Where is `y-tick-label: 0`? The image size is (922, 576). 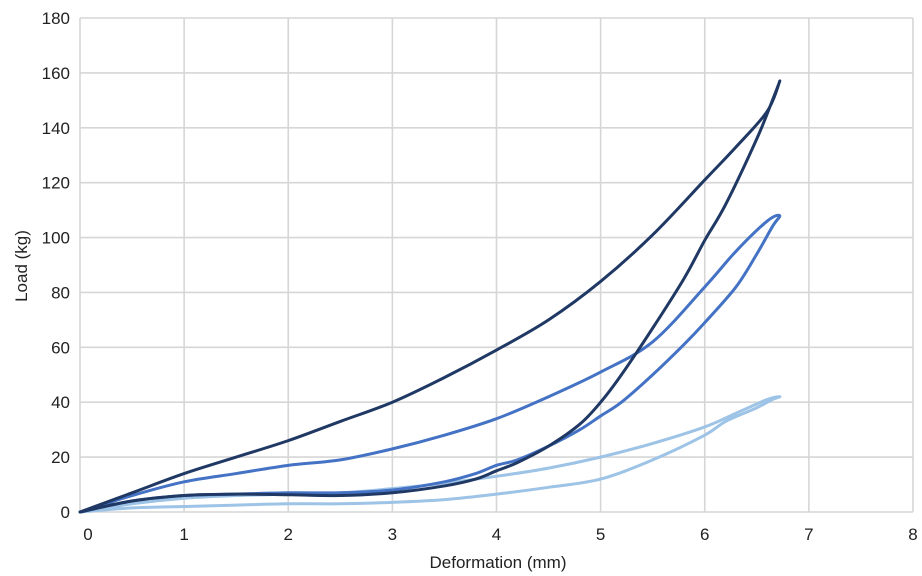 y-tick-label: 0 is located at coordinates (65, 512).